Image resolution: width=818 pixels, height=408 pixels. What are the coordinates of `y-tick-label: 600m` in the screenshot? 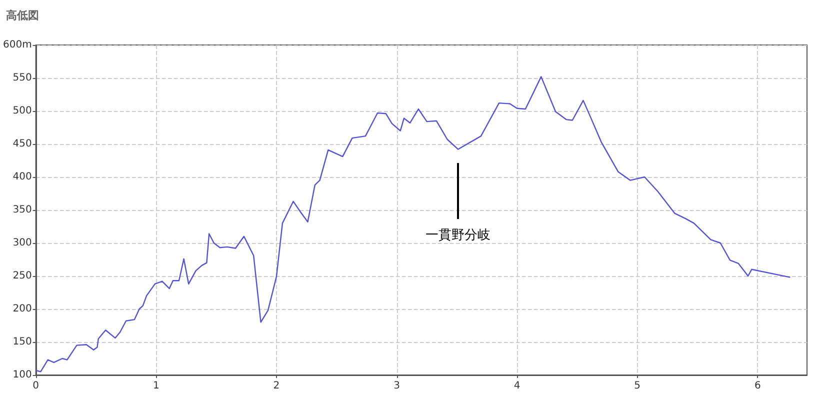 It's located at (17, 45).